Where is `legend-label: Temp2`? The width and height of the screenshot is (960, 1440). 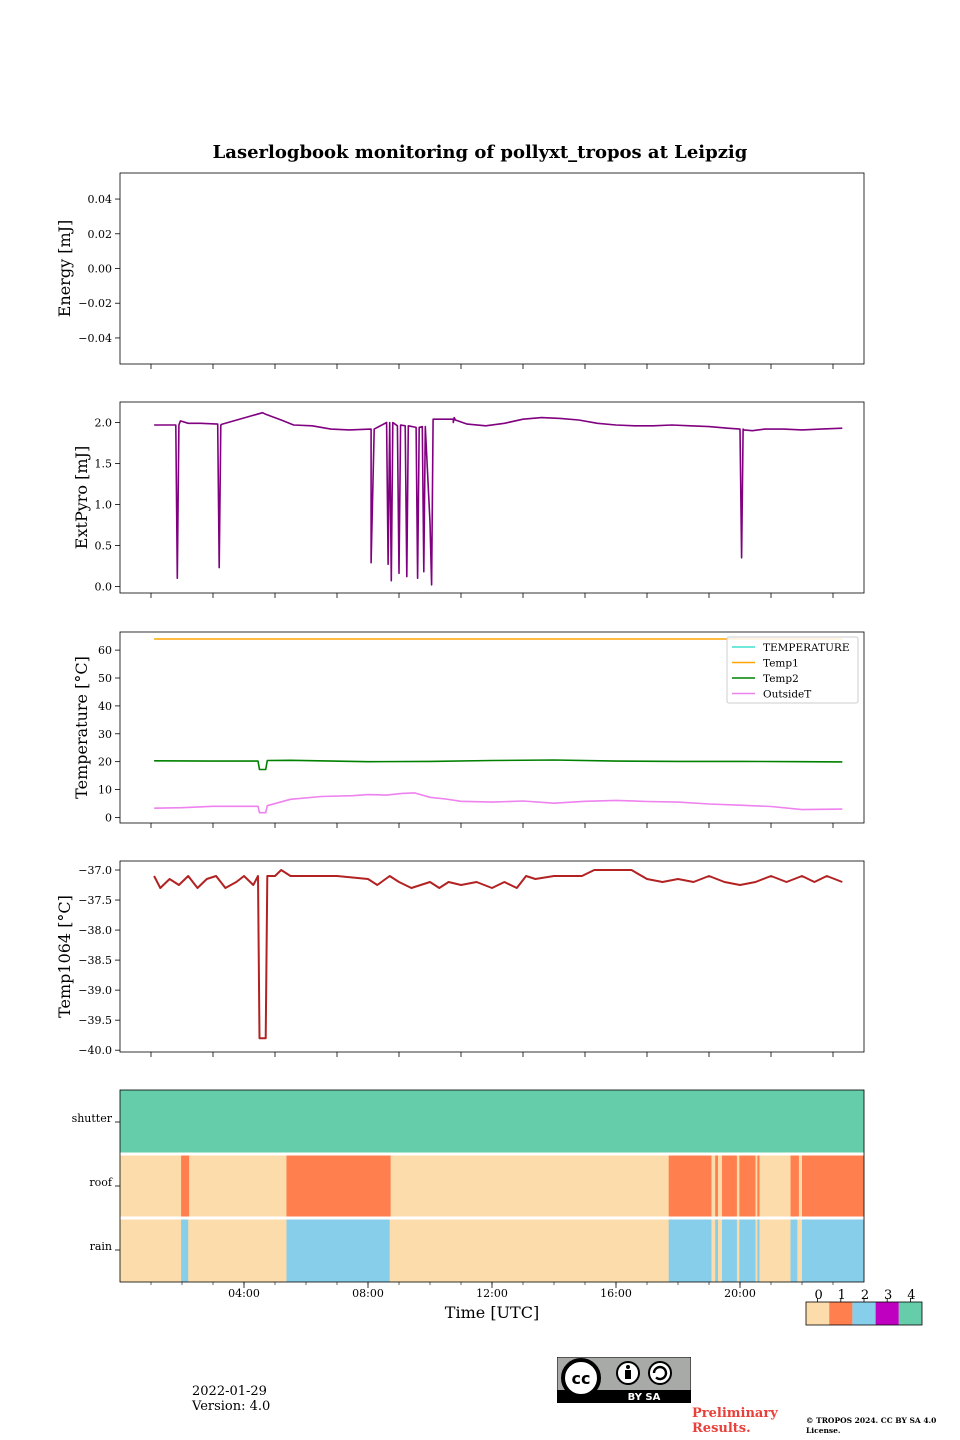
legend-label: Temp2 is located at coordinates (781, 679).